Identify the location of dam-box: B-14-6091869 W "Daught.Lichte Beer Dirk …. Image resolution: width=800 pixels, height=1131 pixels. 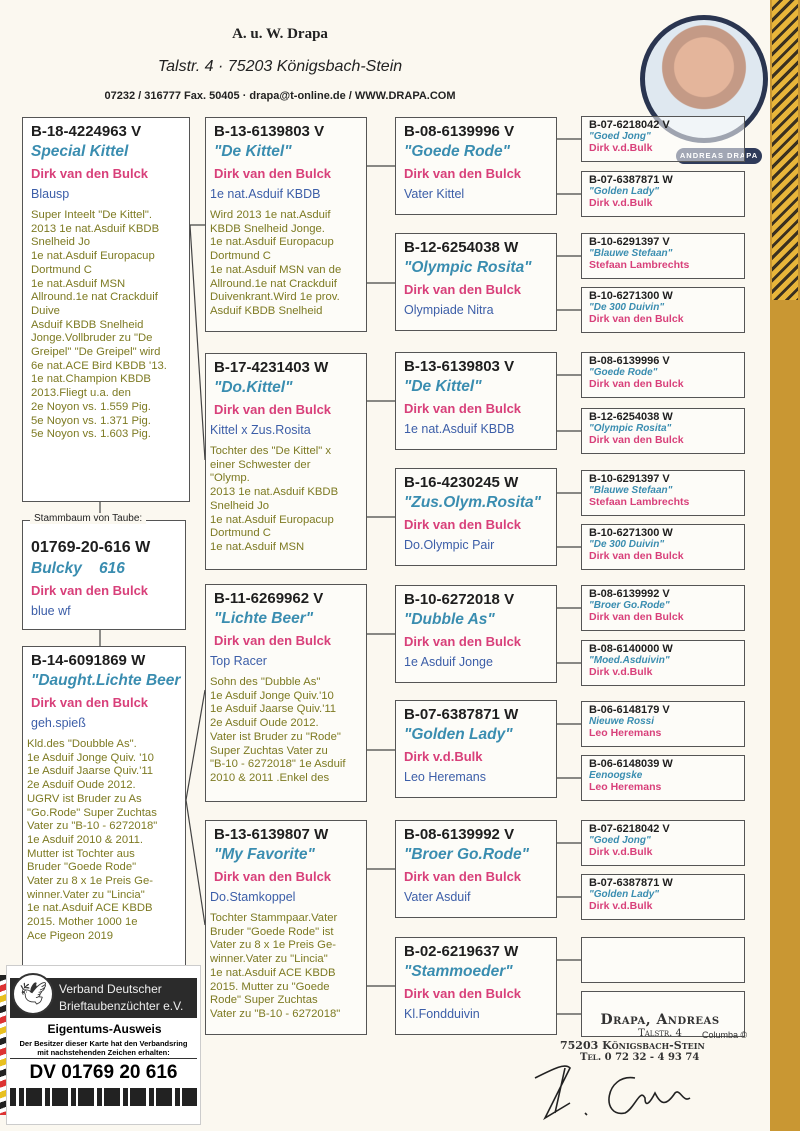
(104, 811).